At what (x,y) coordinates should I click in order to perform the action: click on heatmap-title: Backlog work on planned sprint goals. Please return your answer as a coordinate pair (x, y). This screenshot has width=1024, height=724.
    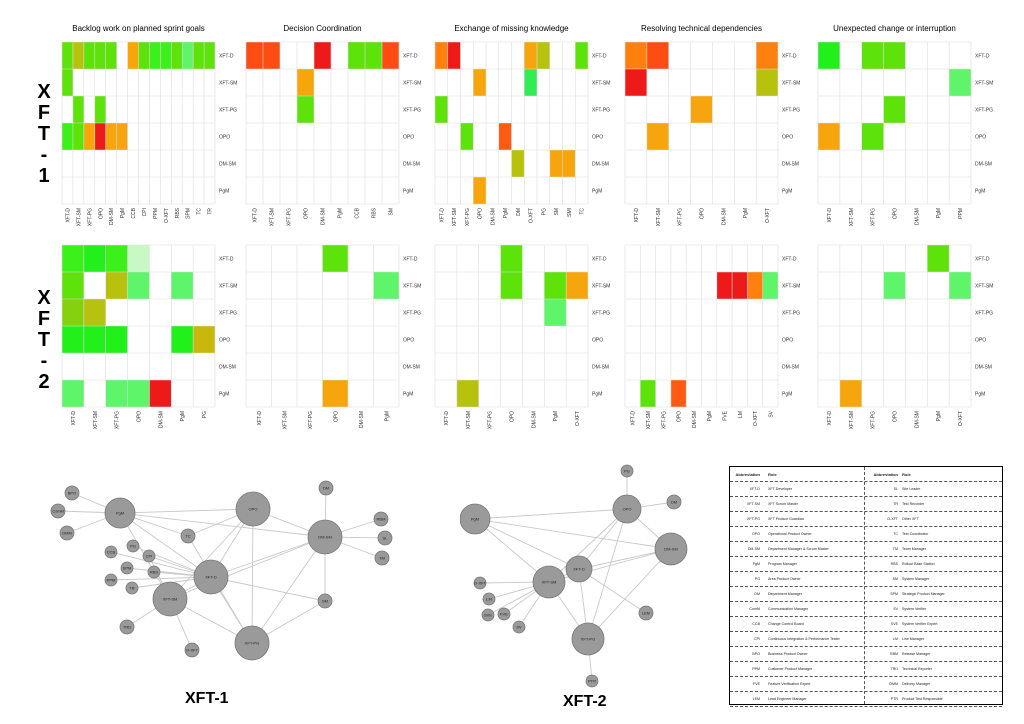
    Looking at the image, I should click on (138, 28).